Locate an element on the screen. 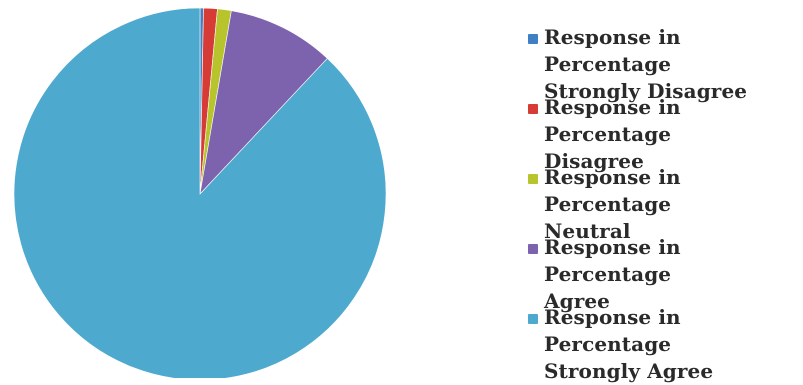 This screenshot has width=803, height=385. legend-swatch-agree is located at coordinates (533, 249).